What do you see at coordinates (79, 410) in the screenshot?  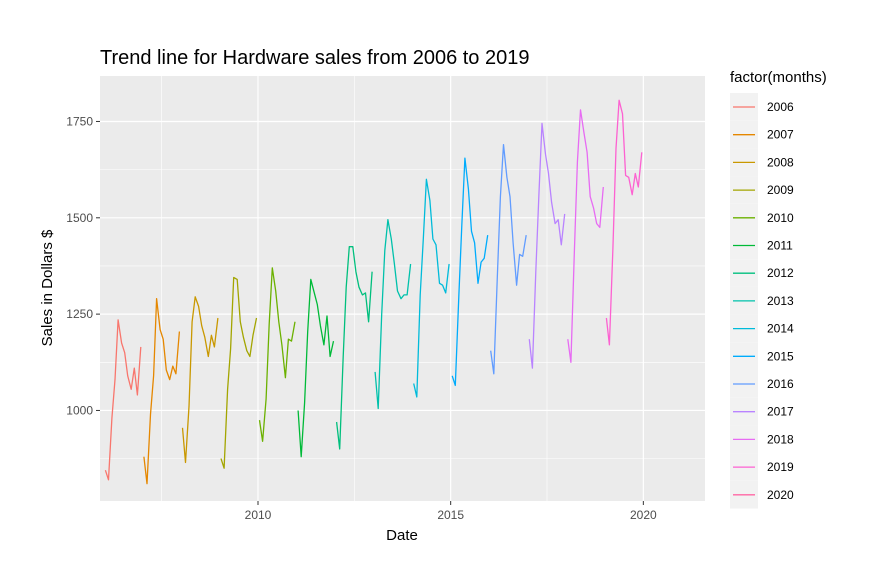 I see `y-tick-label: 1000` at bounding box center [79, 410].